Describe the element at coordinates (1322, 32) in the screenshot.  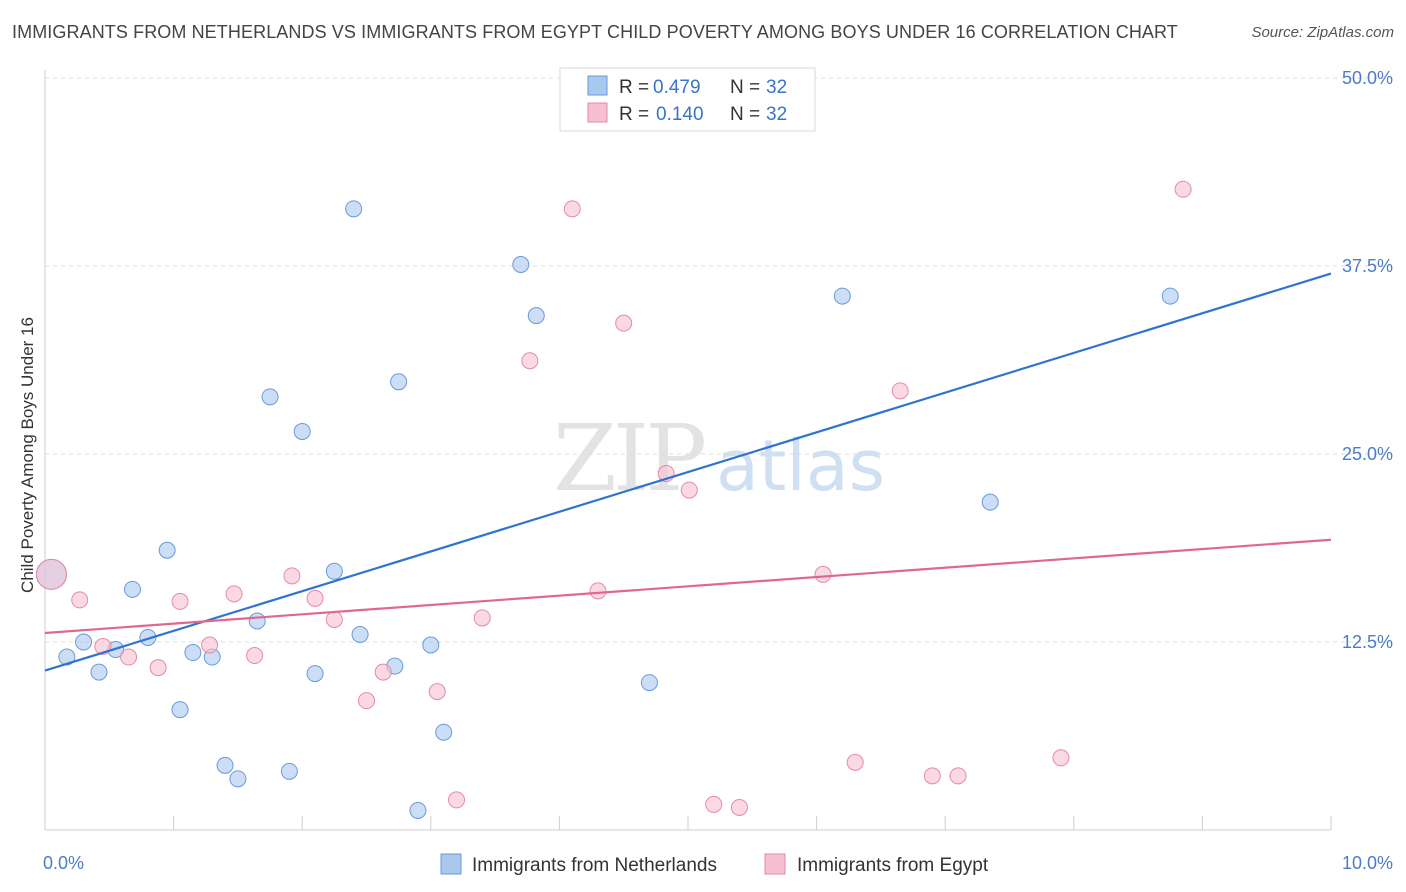
I see `source-credit: Source: ZipAtlas.com` at that location.